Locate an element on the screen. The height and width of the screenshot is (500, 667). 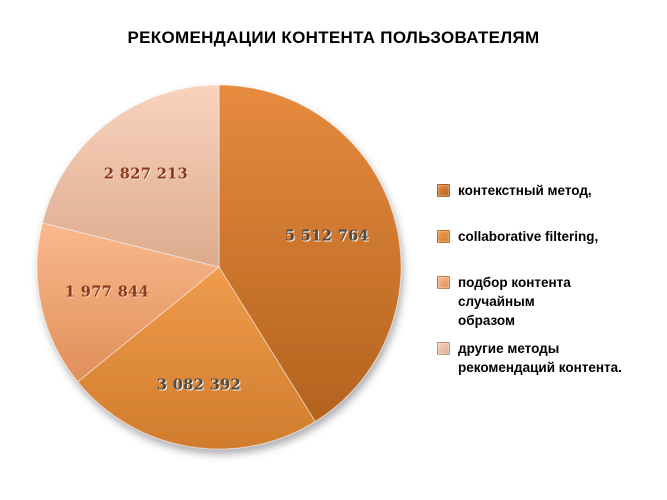
legend-item-4: другие методы рекомендаций контента. is located at coordinates (543, 358).